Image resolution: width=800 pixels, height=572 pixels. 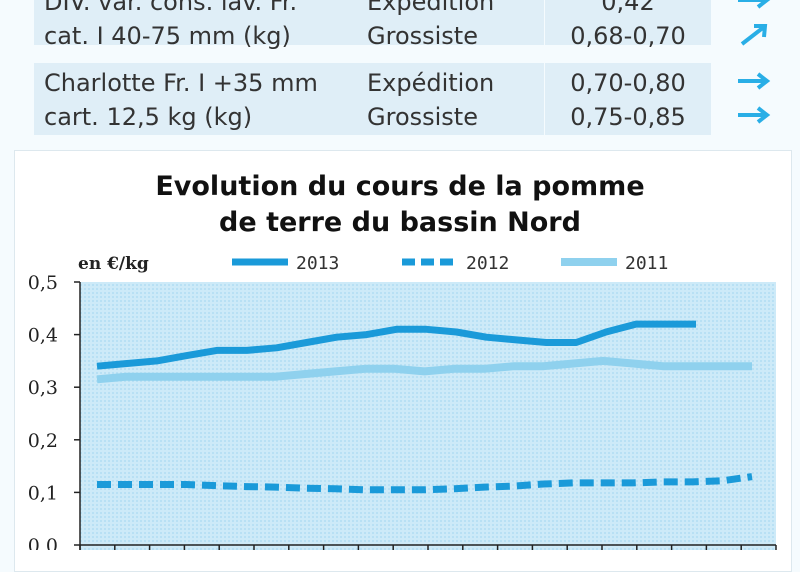 I want to click on legend-label-2012: 2012, so click(x=487, y=263).